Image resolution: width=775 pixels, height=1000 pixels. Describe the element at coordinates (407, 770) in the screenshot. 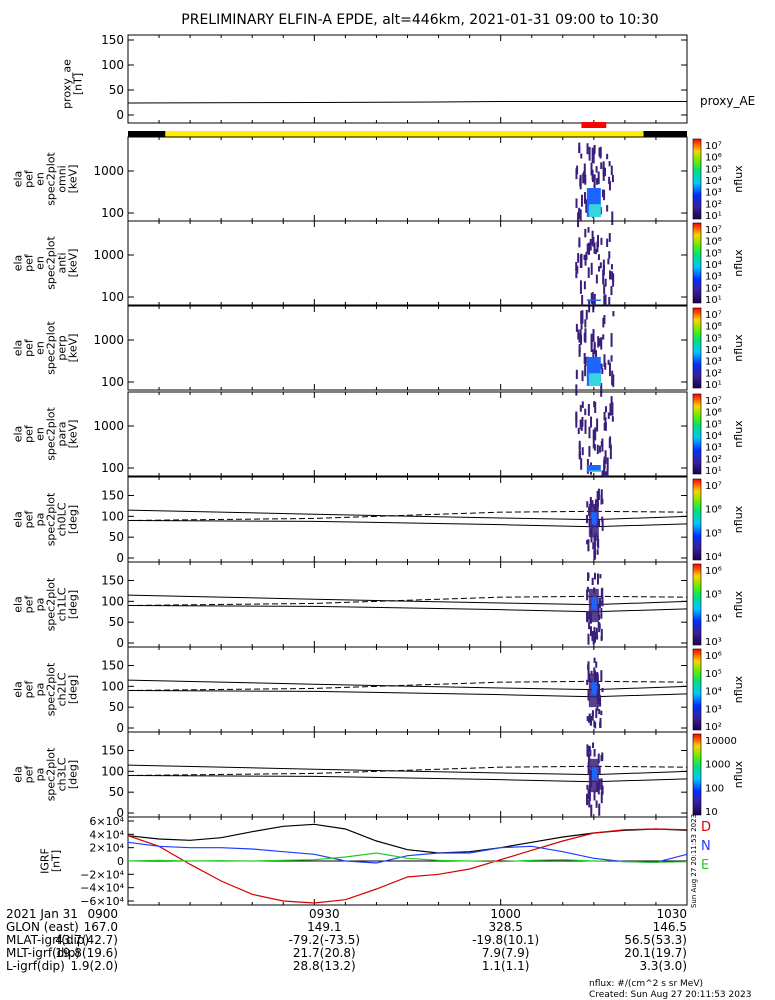

I see `loss-cone-line` at that location.